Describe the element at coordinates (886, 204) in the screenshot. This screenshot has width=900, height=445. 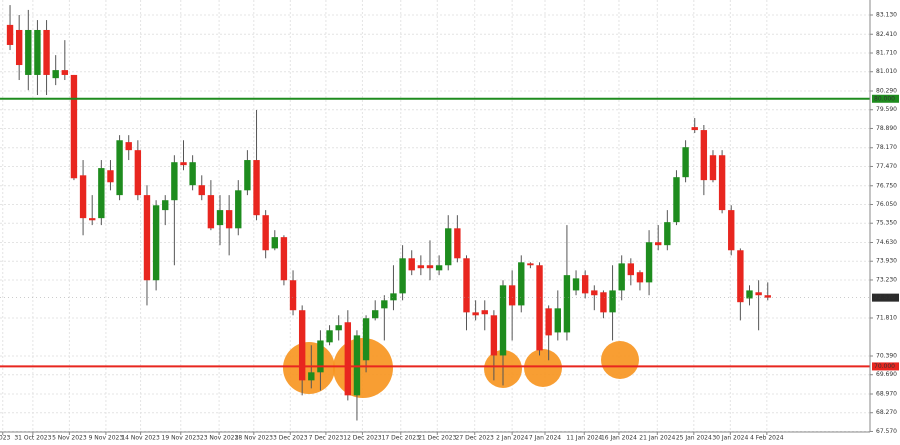
I see `y-tick-label: 76.050` at that location.